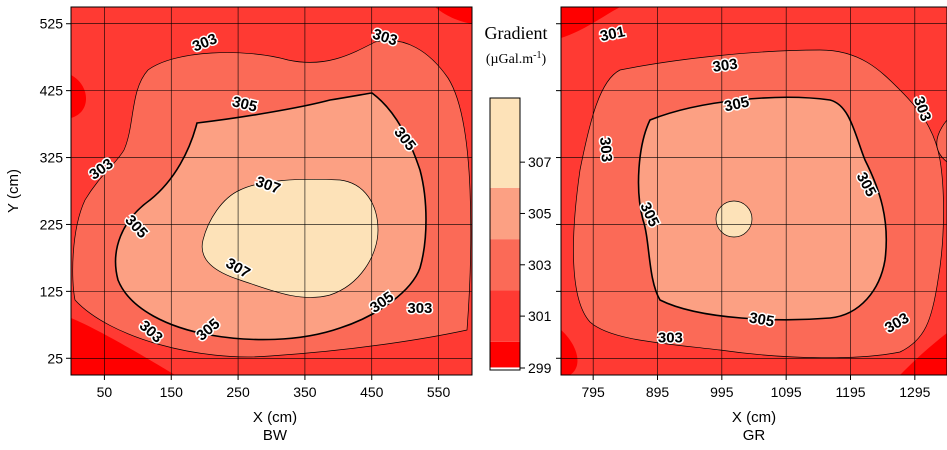  What do you see at coordinates (305, 392) in the screenshot?
I see `bw-x-tick-label: 350` at bounding box center [305, 392].